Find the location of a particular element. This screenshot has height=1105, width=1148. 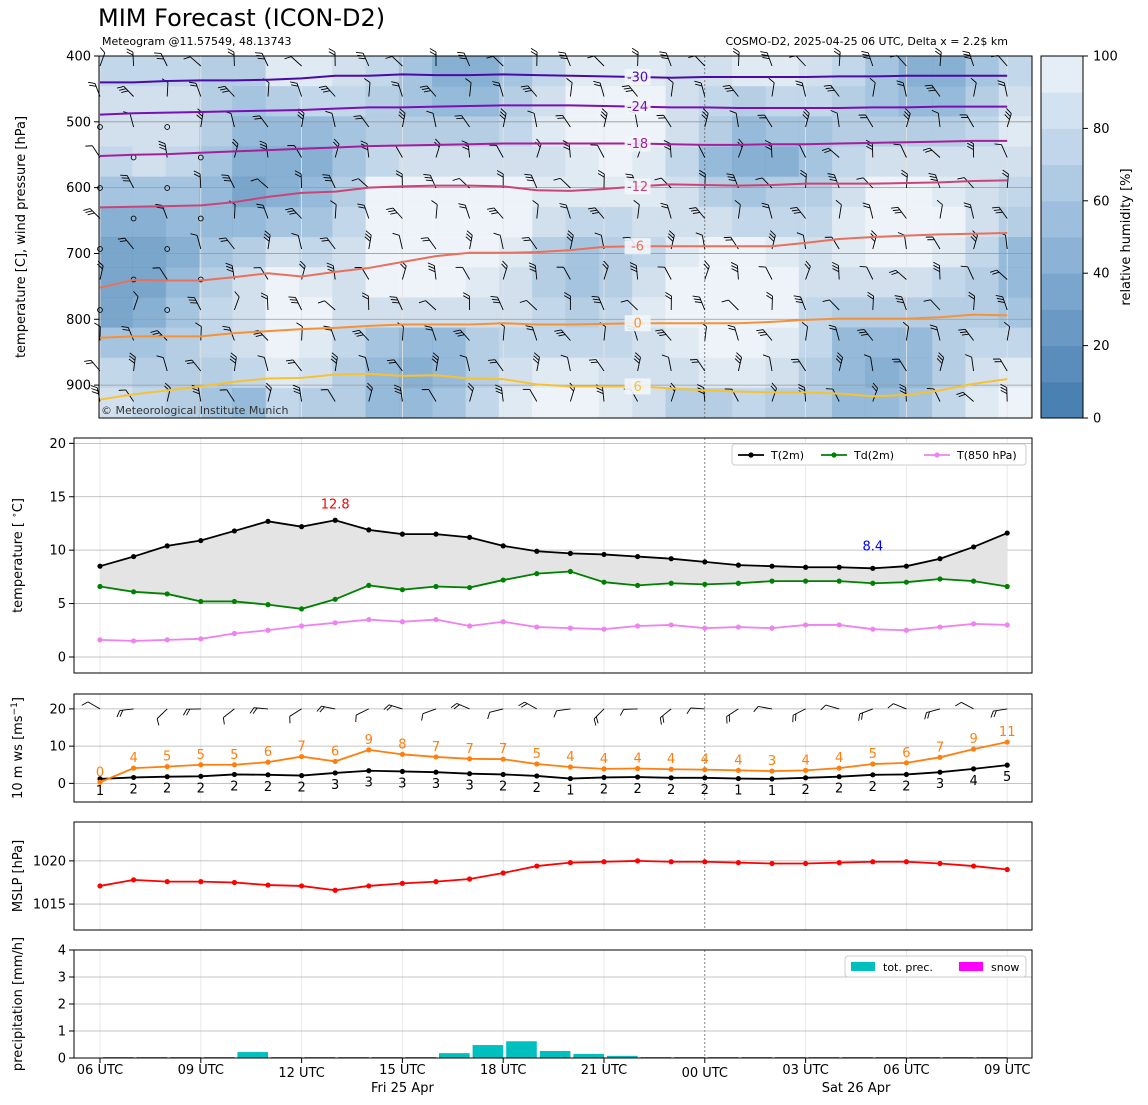

gust-wind-label: 5 is located at coordinates (167, 757).